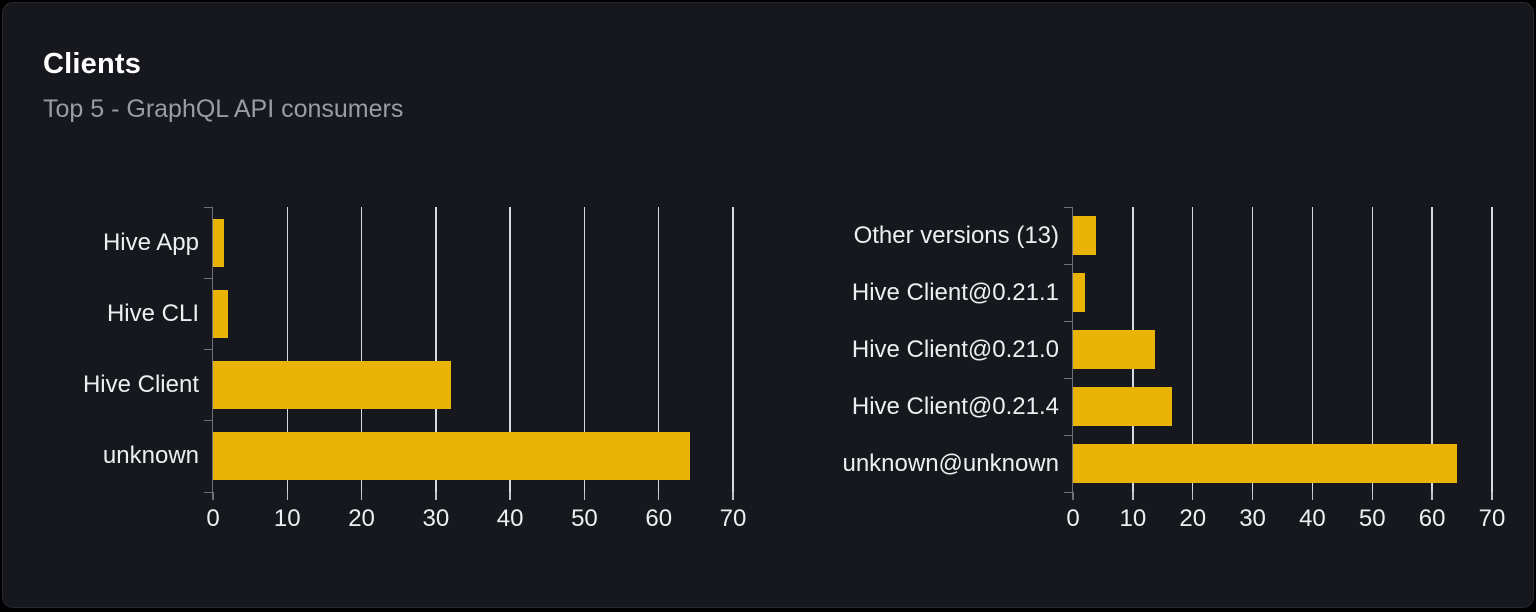 The width and height of the screenshot is (1536, 612). Describe the element at coordinates (140, 385) in the screenshot. I see `category-label: Hive Client` at that location.